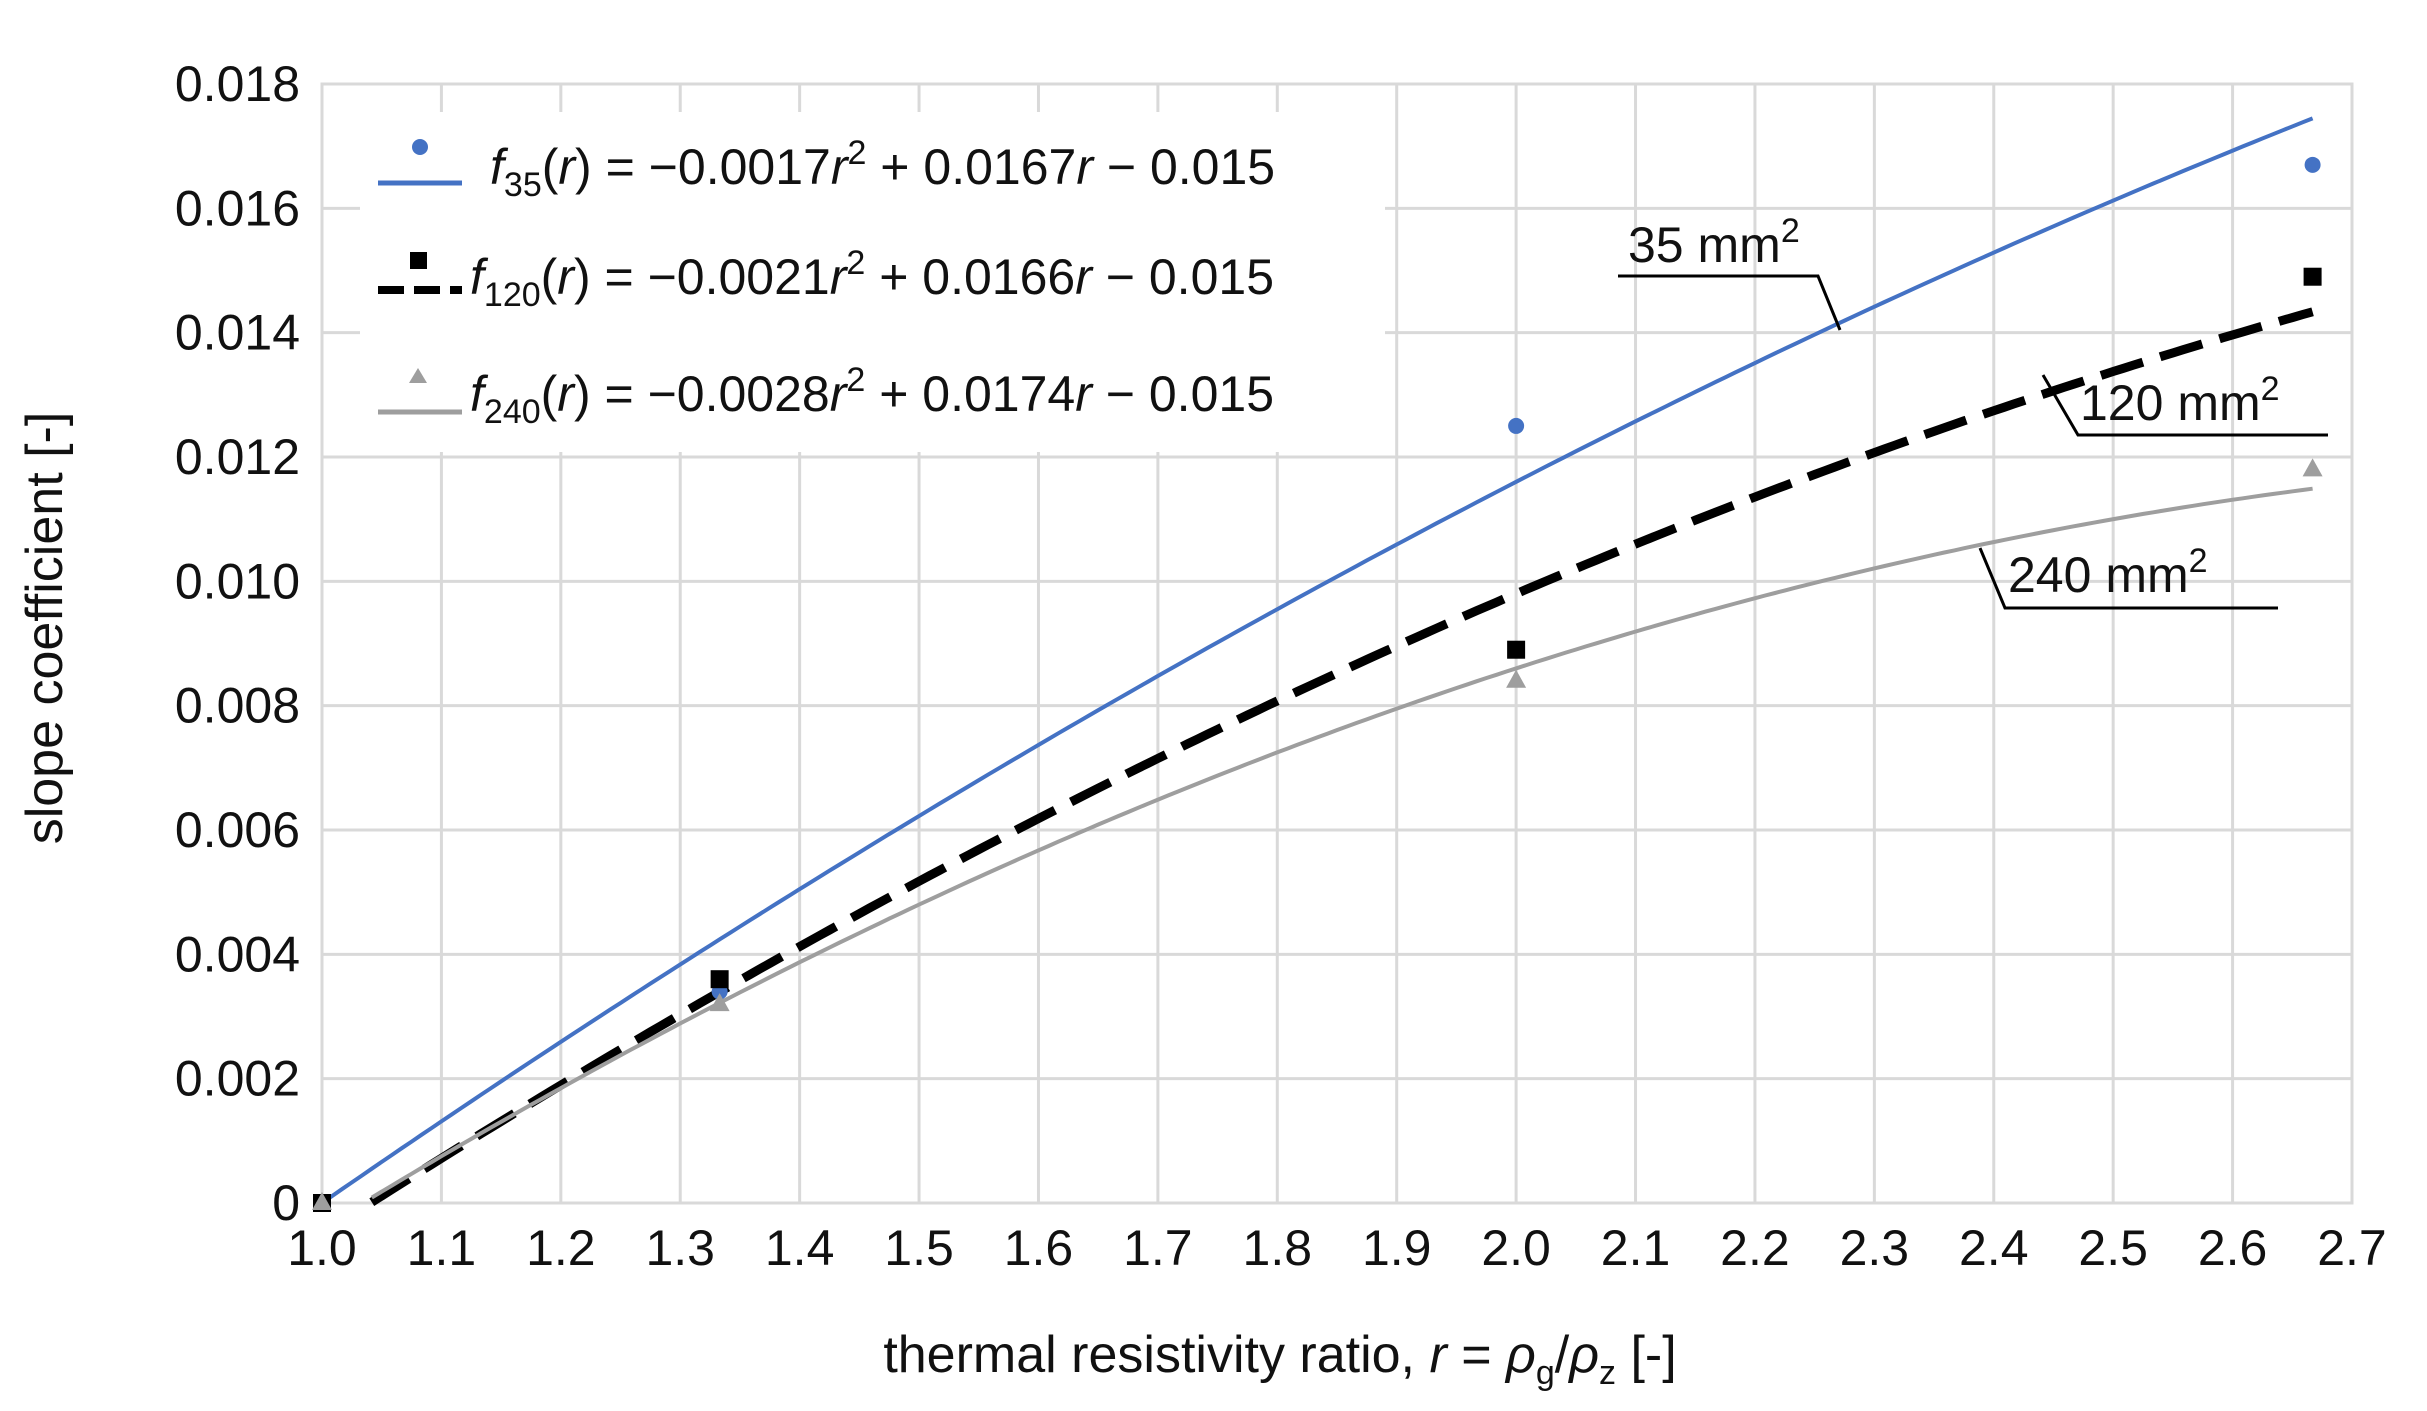  Describe the element at coordinates (840, 167) in the screenshot. I see `legend-35-r2: r` at that location.